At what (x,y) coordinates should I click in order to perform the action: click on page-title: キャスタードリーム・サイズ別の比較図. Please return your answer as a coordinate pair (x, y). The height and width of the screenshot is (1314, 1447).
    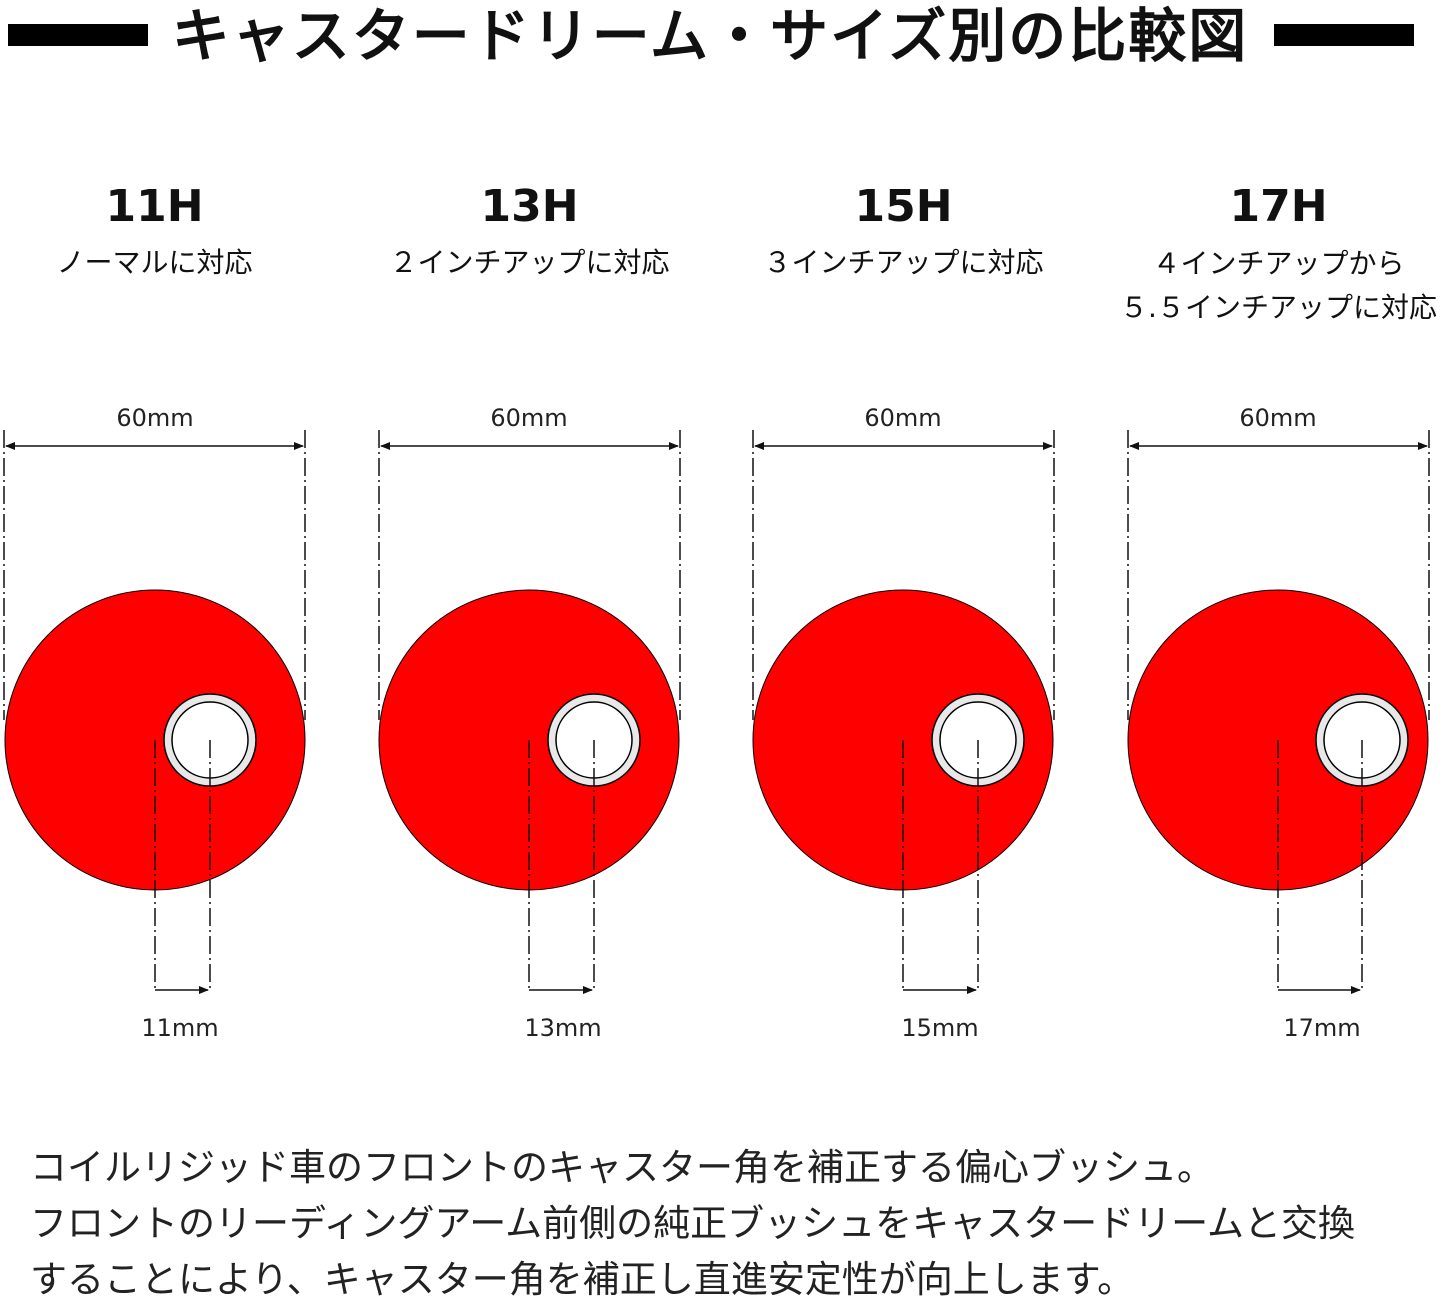
    Looking at the image, I should click on (710, 36).